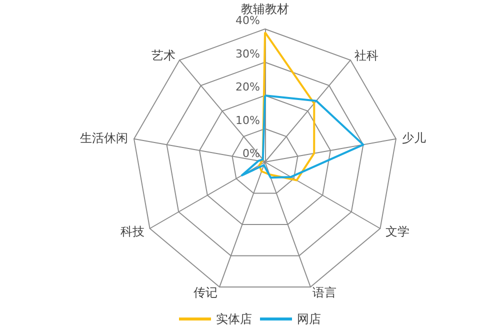  What do you see at coordinates (132, 231) in the screenshot?
I see `spoke-label: 科技` at bounding box center [132, 231].